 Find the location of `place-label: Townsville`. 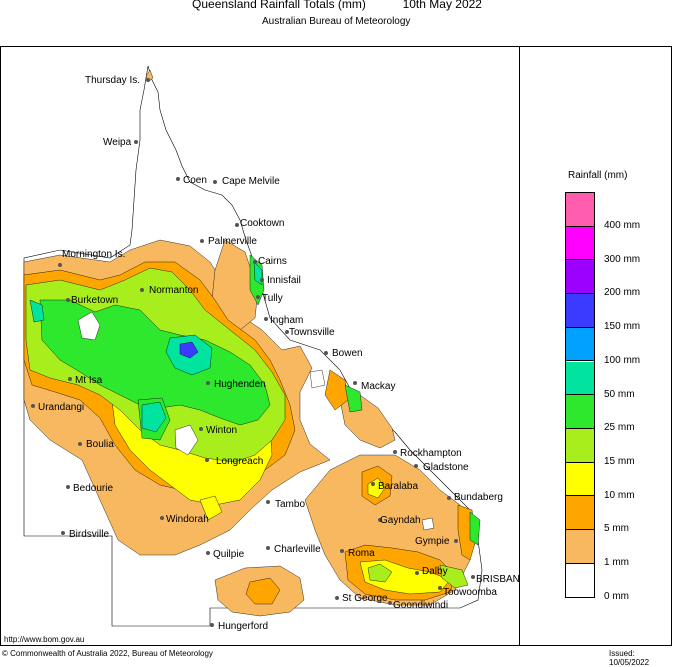

place-label: Townsville is located at coordinates (312, 332).